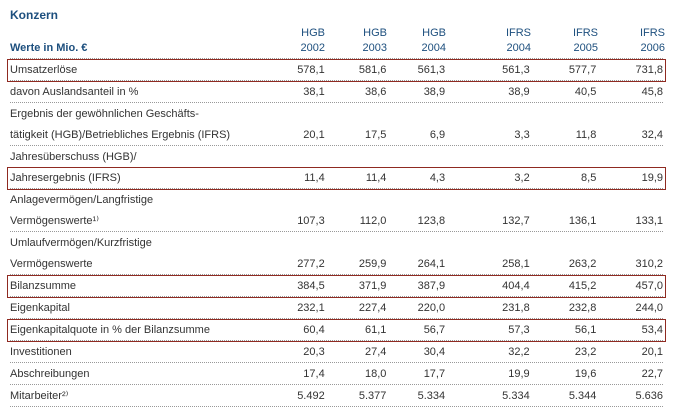  What do you see at coordinates (652, 329) in the screenshot?
I see `value-cell: 53,4` at bounding box center [652, 329].